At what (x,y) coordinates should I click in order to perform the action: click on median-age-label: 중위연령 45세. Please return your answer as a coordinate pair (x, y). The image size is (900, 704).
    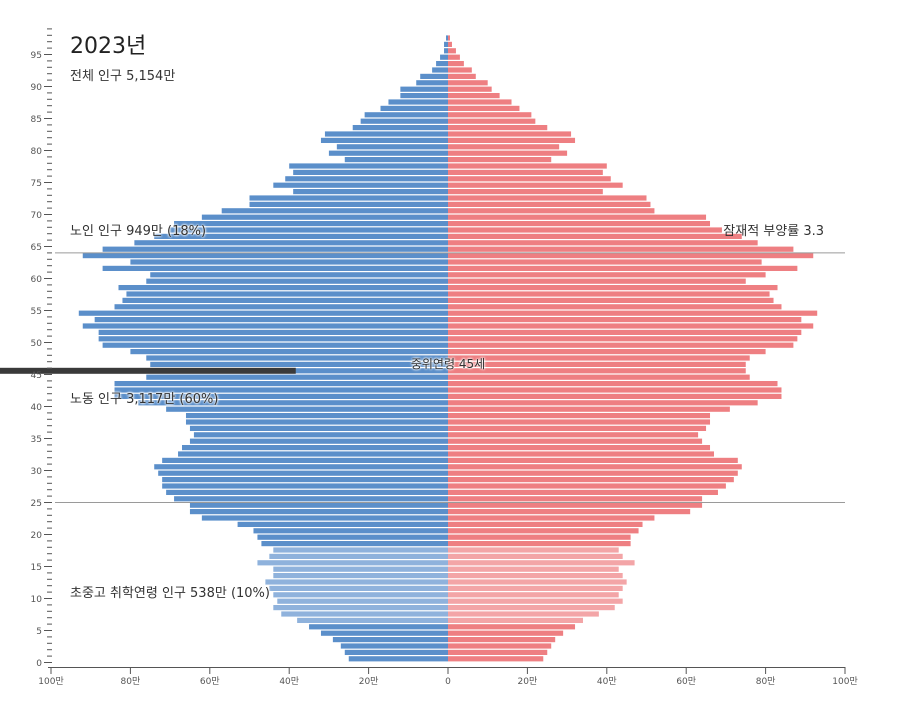
    Looking at the image, I should click on (448, 364).